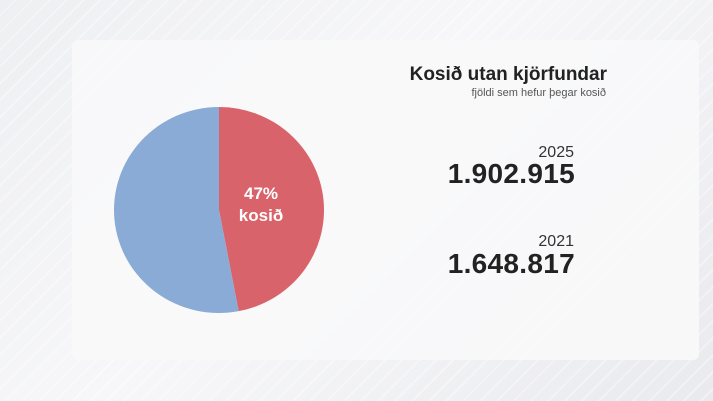 The image size is (713, 401). Describe the element at coordinates (538, 93) in the screenshot. I see `chart-subtitle: fjöldi sem hefur þegar kosið` at that location.